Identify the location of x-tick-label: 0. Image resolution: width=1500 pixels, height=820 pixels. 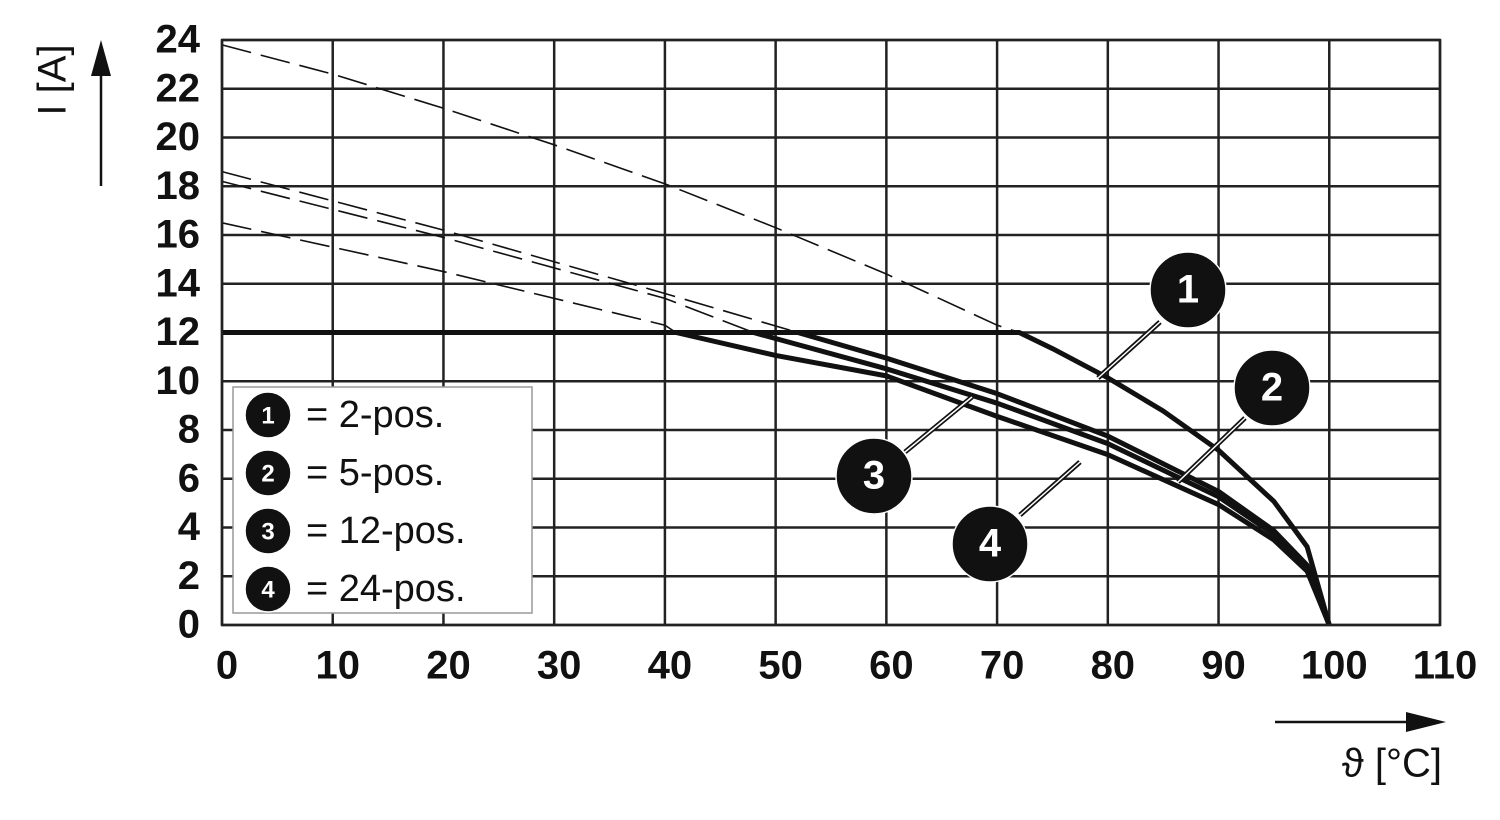
(227, 666).